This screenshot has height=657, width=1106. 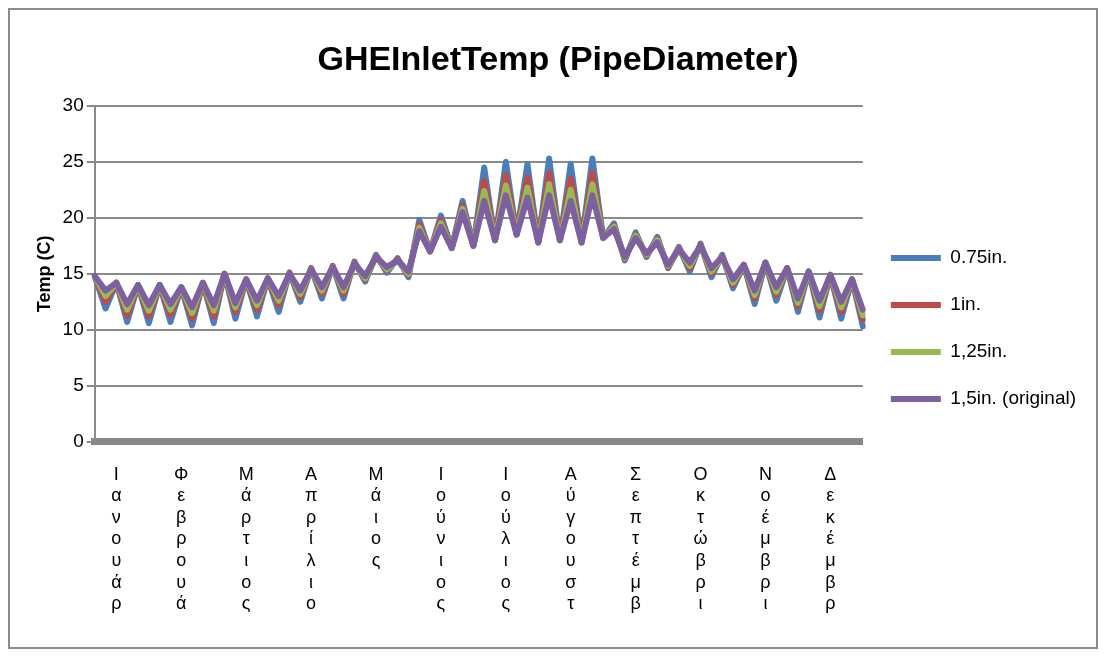 I want to click on x-tick-label: Ιούλιος, so click(x=505, y=538).